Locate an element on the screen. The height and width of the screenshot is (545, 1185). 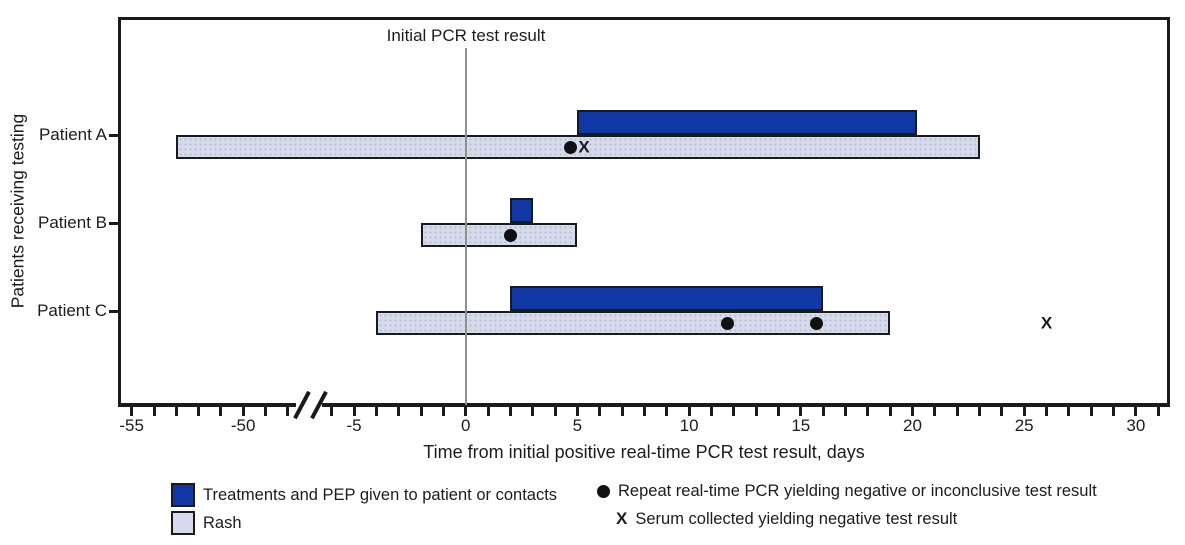
serum-x-icon: X is located at coordinates (622, 518).